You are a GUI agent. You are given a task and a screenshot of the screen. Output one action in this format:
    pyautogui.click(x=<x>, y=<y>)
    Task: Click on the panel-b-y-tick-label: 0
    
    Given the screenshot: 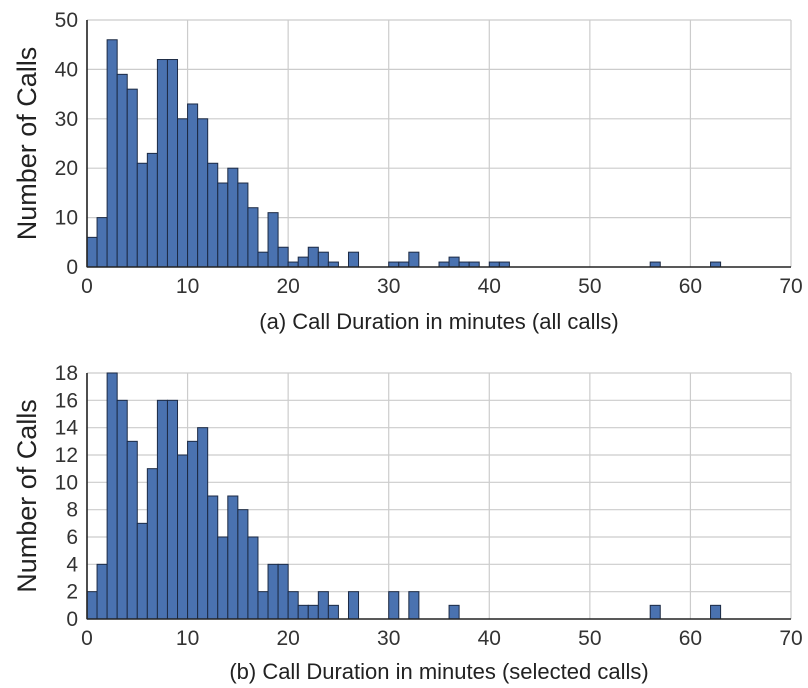 What is the action you would take?
    pyautogui.click(x=72, y=619)
    